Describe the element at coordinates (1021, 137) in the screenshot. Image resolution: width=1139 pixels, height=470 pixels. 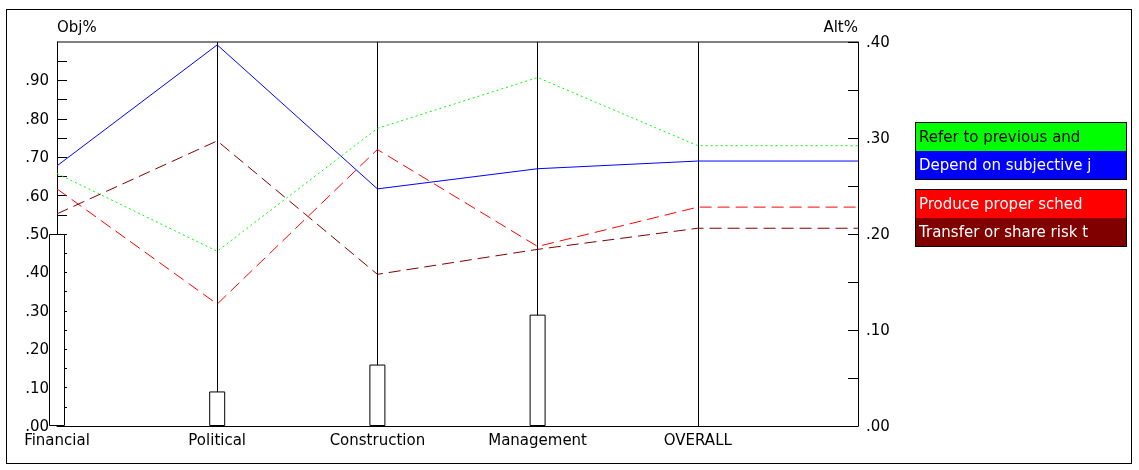
I see `text: Refer to previous and` at that location.